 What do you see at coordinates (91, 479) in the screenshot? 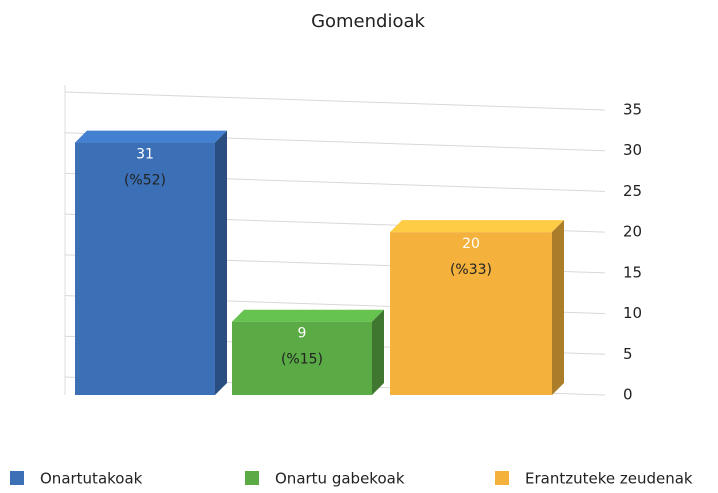
I see `legend-label: Onartutakoak` at bounding box center [91, 479].